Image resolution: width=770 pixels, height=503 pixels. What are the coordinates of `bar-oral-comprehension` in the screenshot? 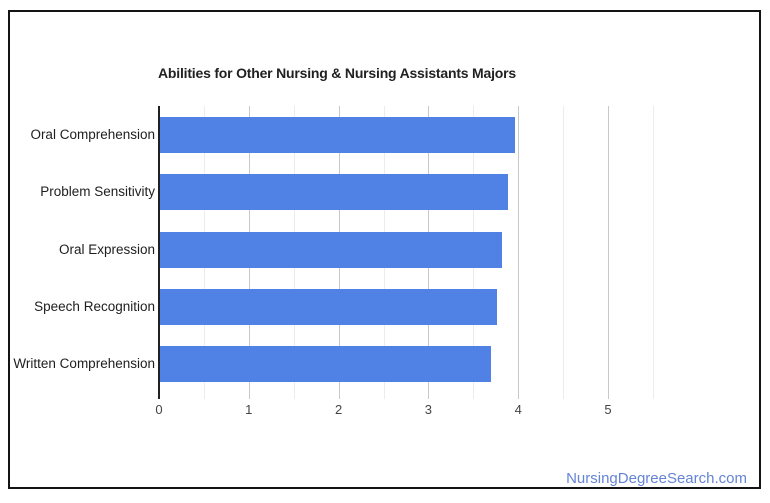 It's located at (337, 134).